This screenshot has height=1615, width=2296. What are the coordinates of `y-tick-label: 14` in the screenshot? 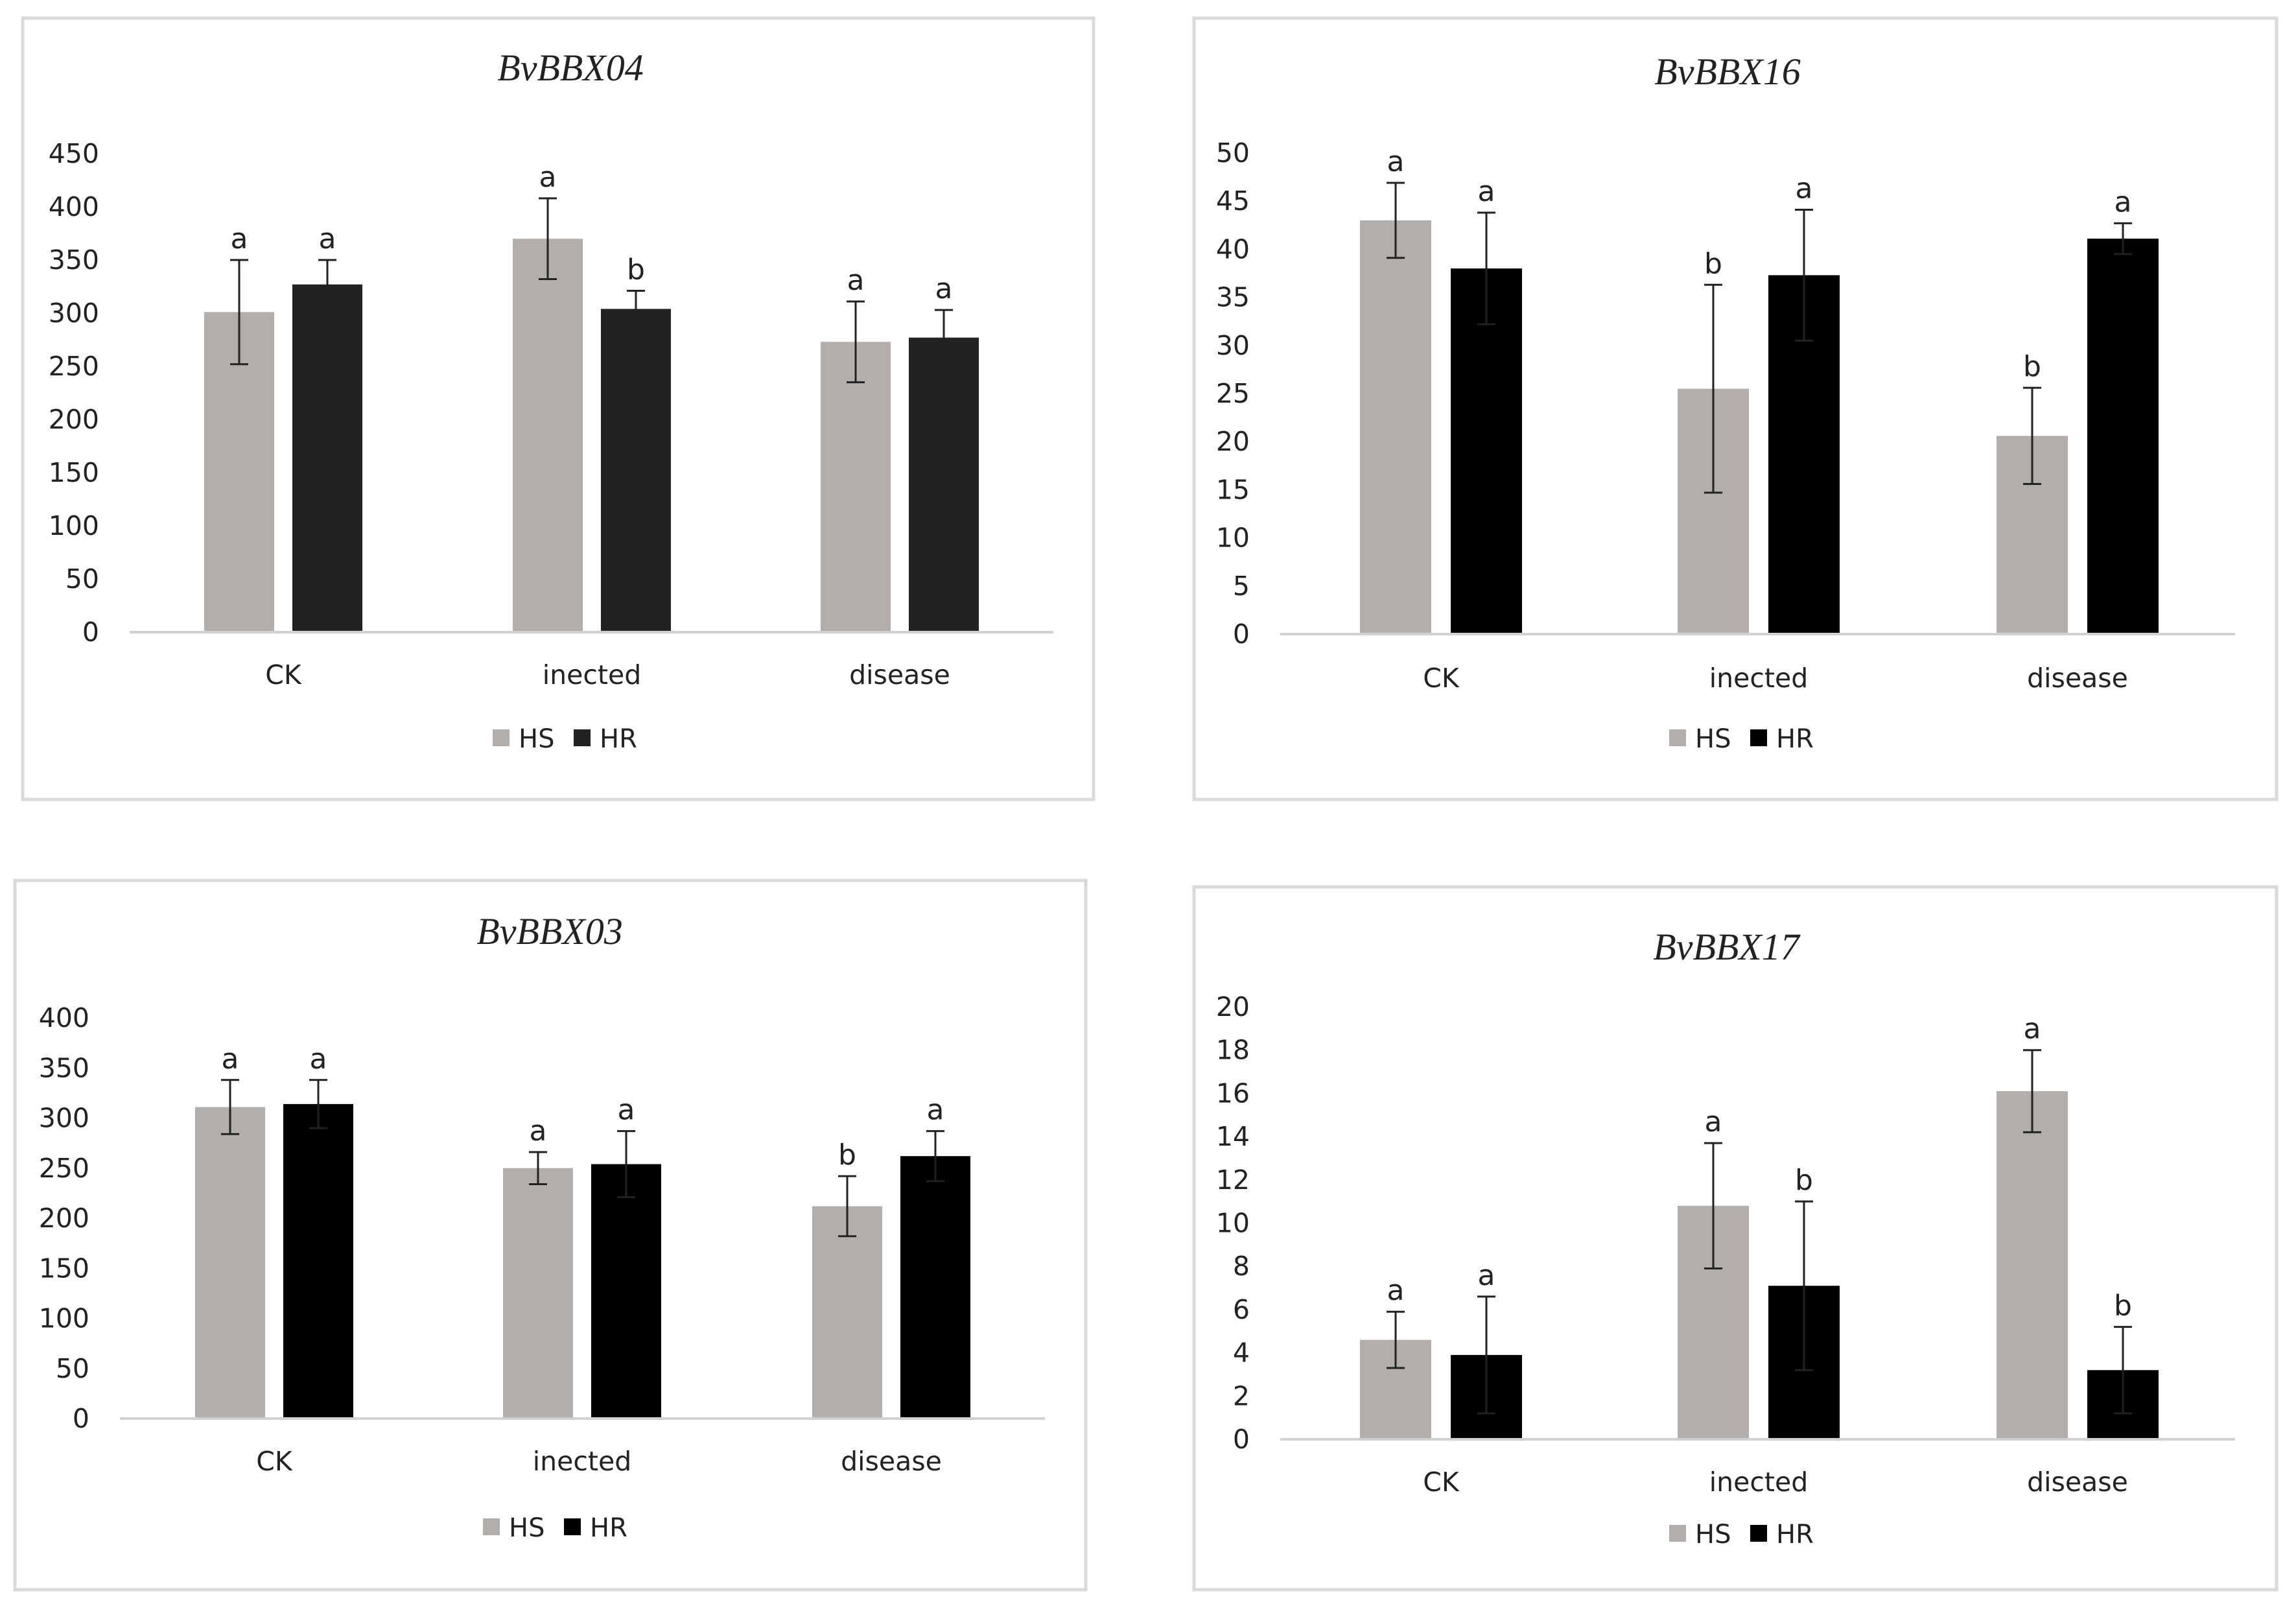 It's located at (1233, 1136).